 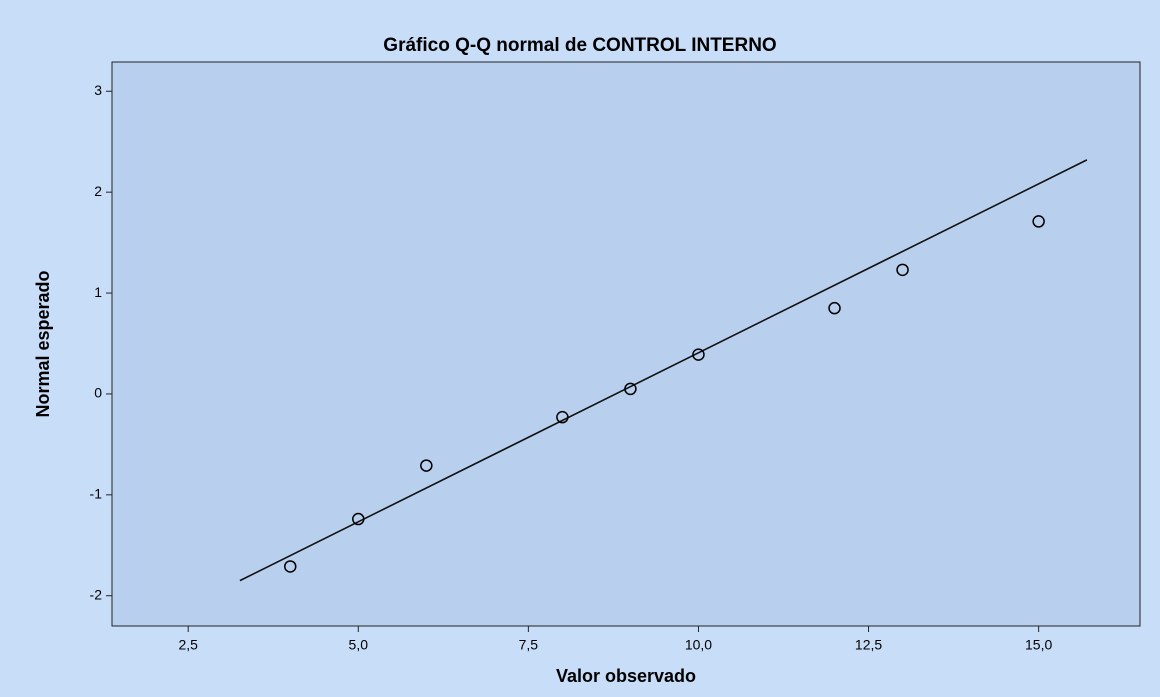 What do you see at coordinates (868, 645) in the screenshot?
I see `x-tick-label: 12,5` at bounding box center [868, 645].